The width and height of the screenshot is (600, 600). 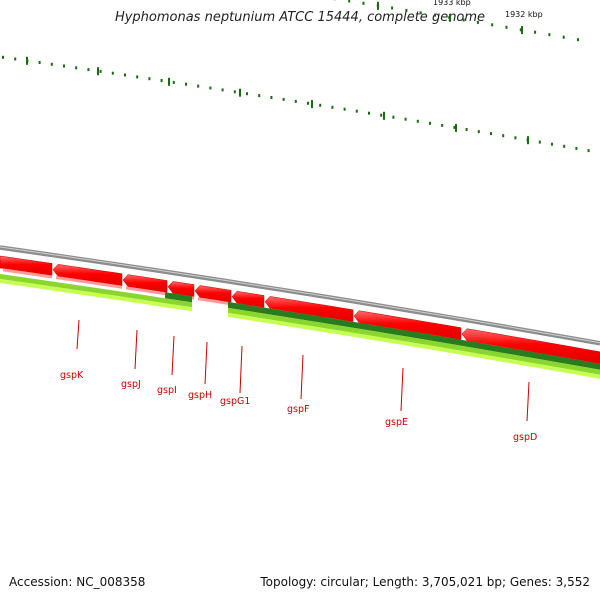 What do you see at coordinates (173, 355) in the screenshot?
I see `gene-leader-gspI` at bounding box center [173, 355].